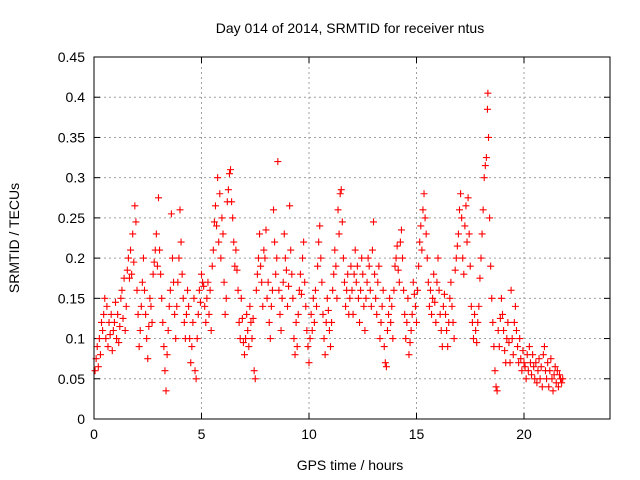 The width and height of the screenshot is (640, 480). Describe the element at coordinates (71, 137) in the screenshot. I see `y-tick-label: 0.35` at that location.